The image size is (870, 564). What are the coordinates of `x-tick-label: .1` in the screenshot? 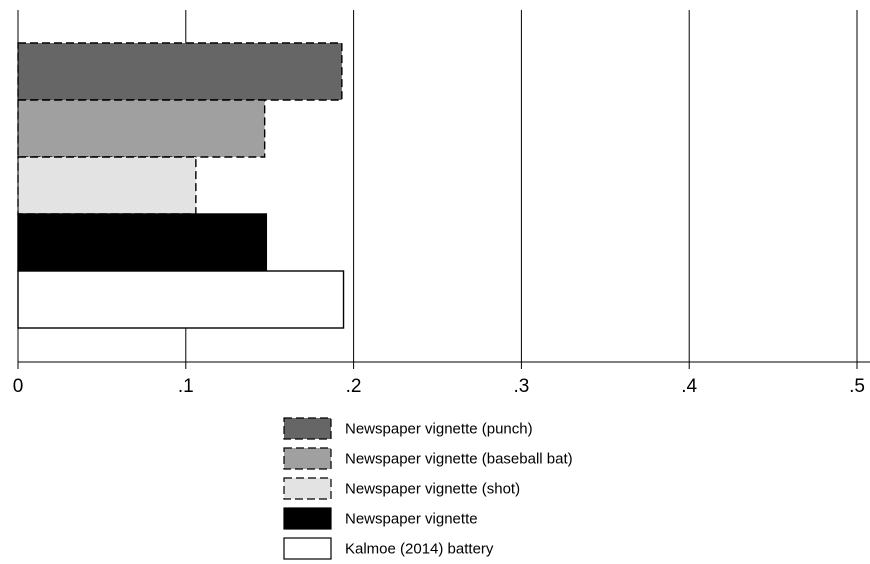 It's located at (186, 386).